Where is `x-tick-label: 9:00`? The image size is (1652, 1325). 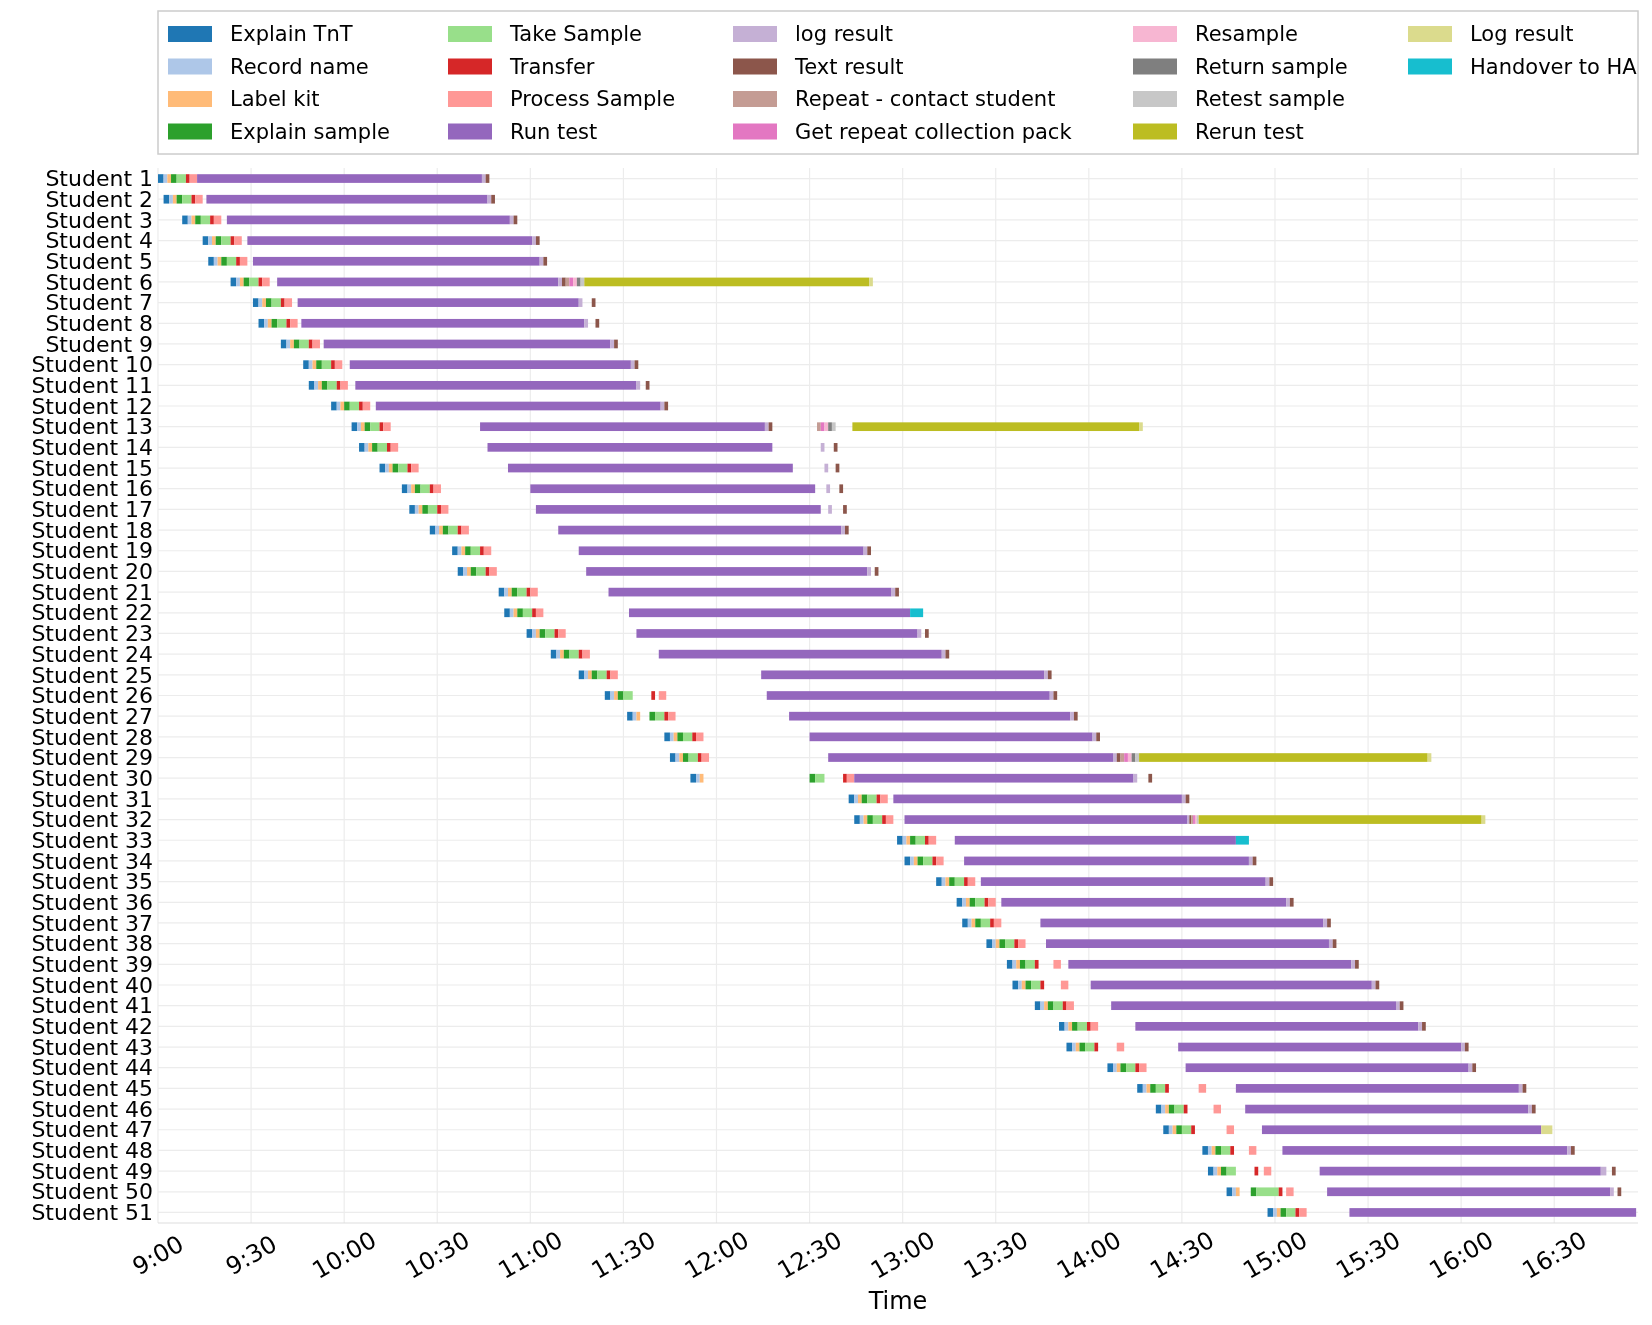
x-tick-label: 9:00 is located at coordinates (158, 1255).